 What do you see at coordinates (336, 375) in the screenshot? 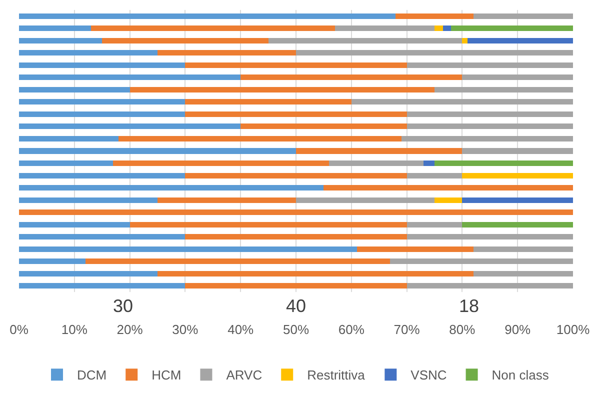
I see `legend-label: Restrittiva` at bounding box center [336, 375].